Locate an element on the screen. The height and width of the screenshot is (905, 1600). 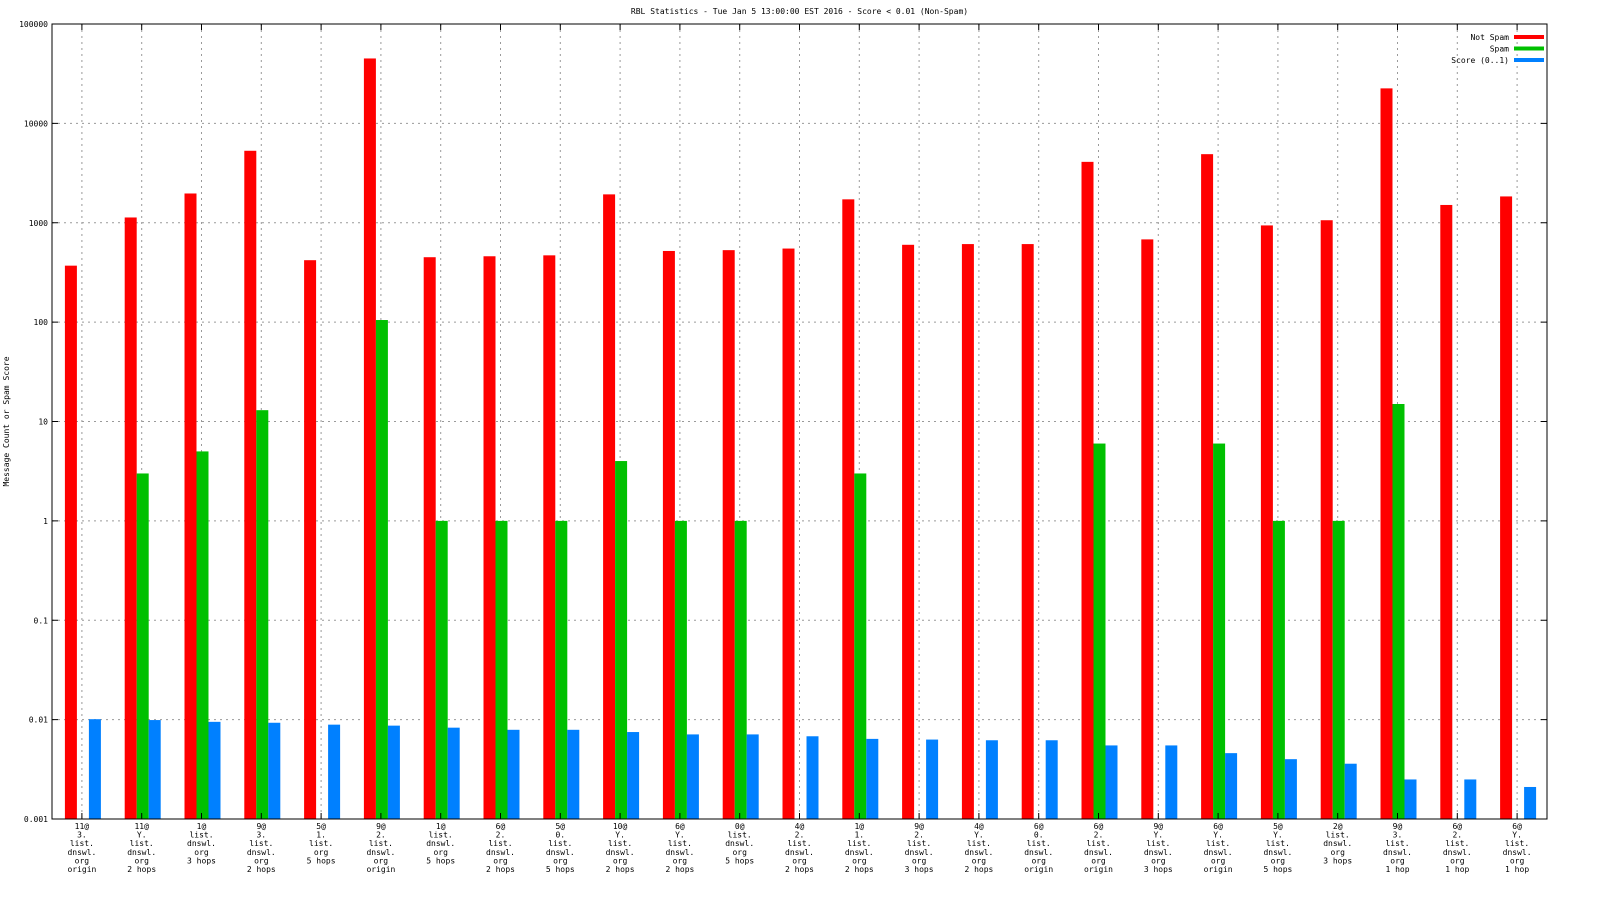
x-tick-label: 6@ 0. list. dnswl. org origin is located at coordinates (1038, 848).